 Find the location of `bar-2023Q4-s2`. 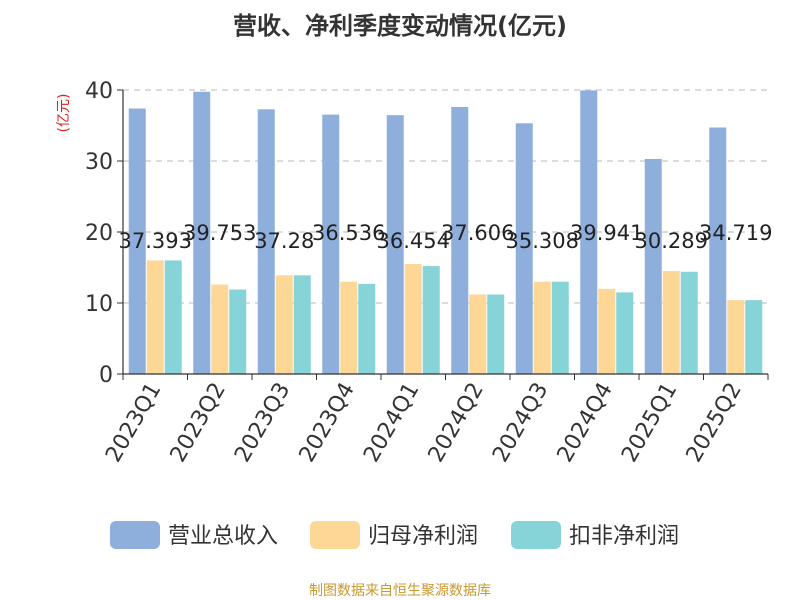

bar-2023Q4-s2 is located at coordinates (367, 328).